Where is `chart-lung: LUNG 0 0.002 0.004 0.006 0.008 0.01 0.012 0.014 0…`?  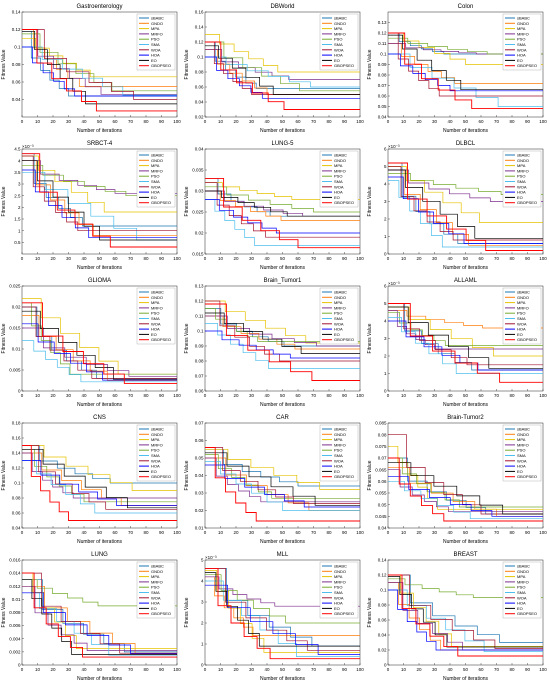
chart-lung: LUNG 0 0.002 0.004 0.006 0.008 0.01 0.012 0.014 0… is located at coordinates (91, 617).